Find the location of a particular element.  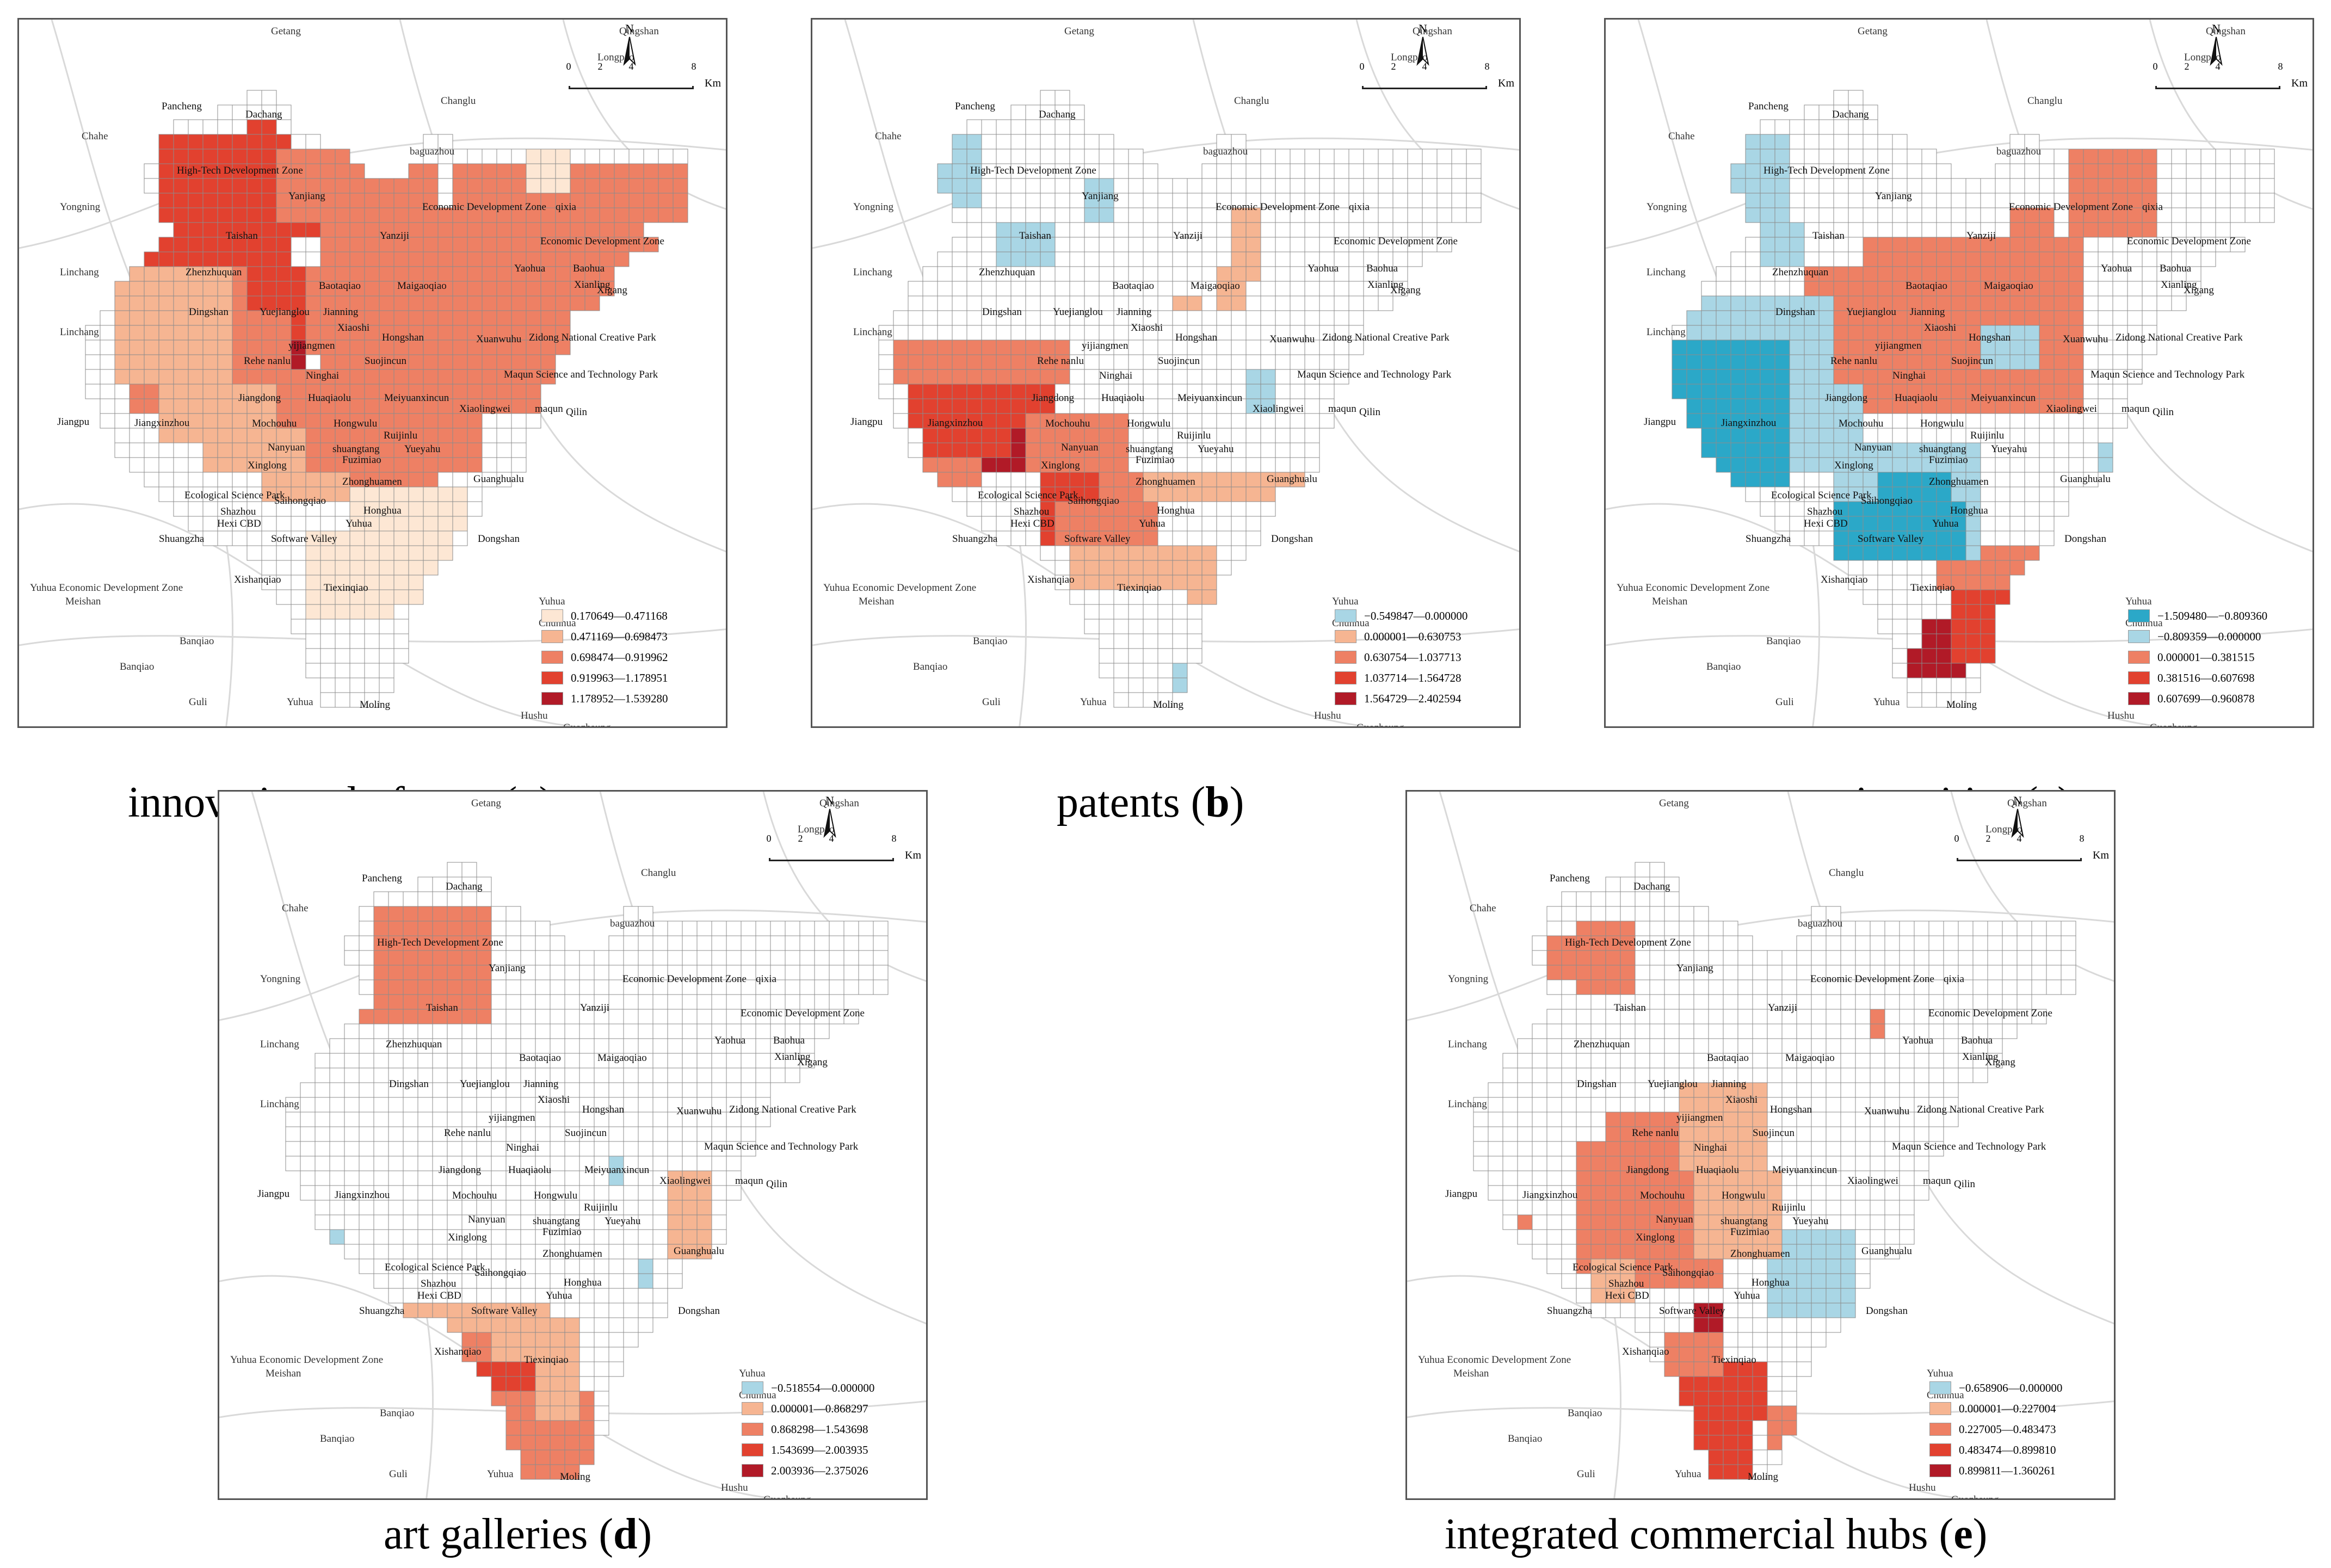

place-label: Xiaoshi is located at coordinates (1940, 328).